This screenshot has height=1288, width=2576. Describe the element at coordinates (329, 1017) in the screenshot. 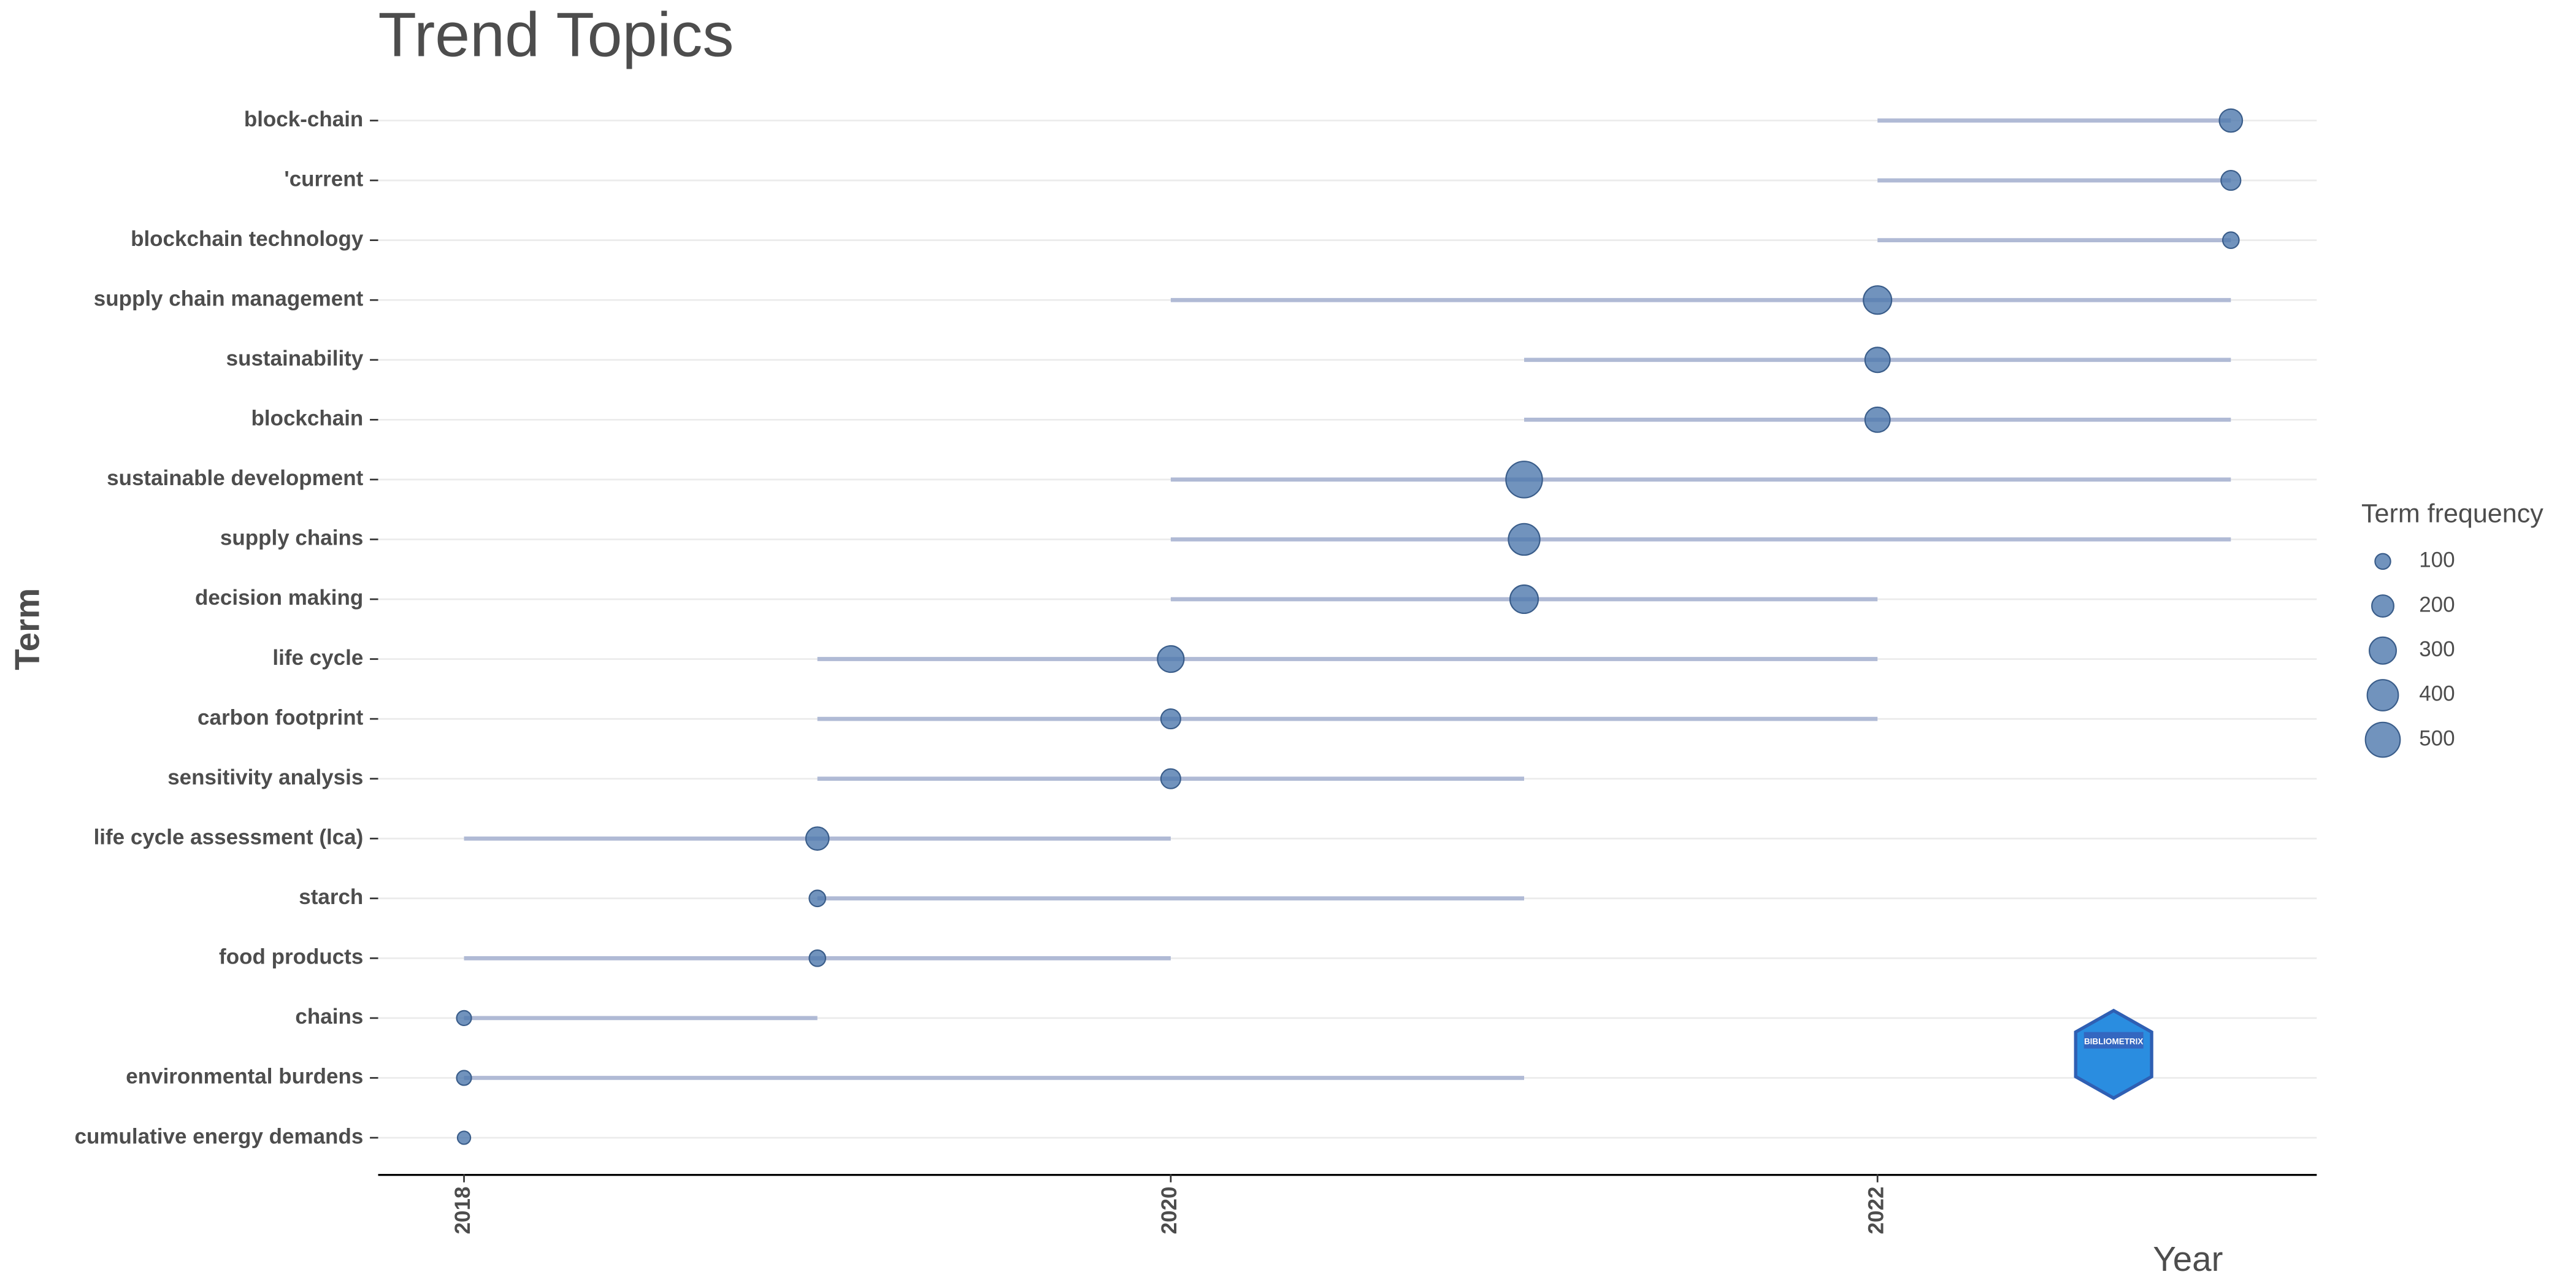

I see `y-tick-label: chains` at that location.